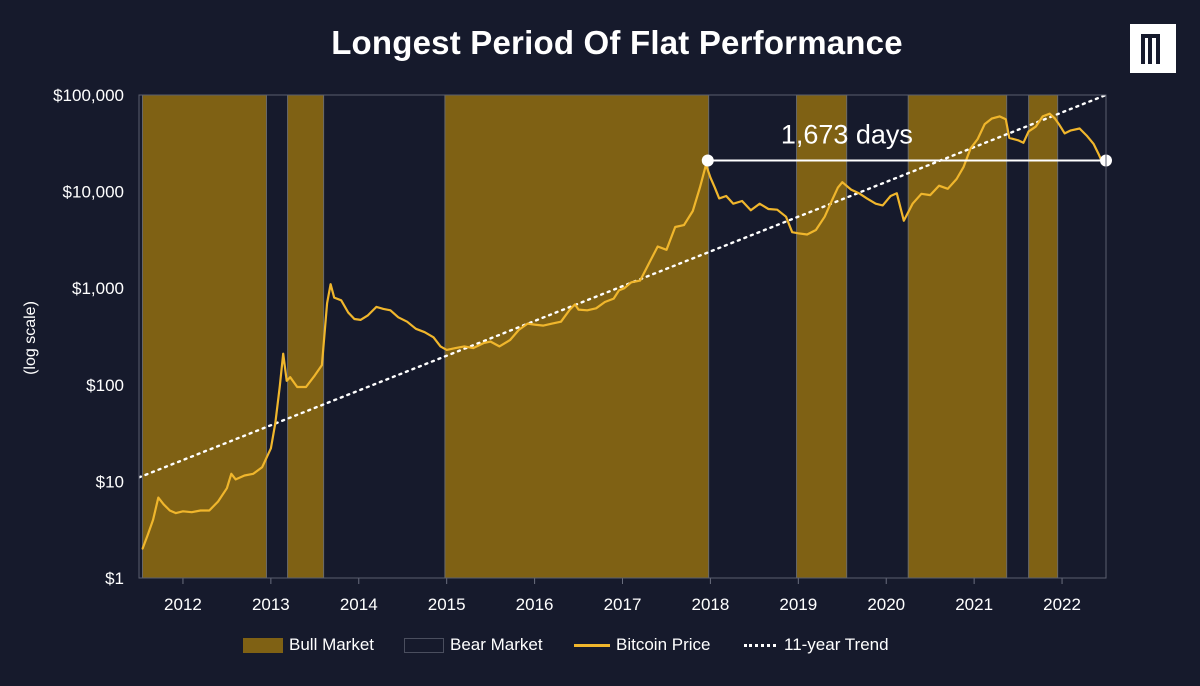 The height and width of the screenshot is (686, 1200). Describe the element at coordinates (88, 337) in the screenshot. I see `y-axis-ticks: $1 $10 $100 $1,000 $10,000 $100,000` at that location.